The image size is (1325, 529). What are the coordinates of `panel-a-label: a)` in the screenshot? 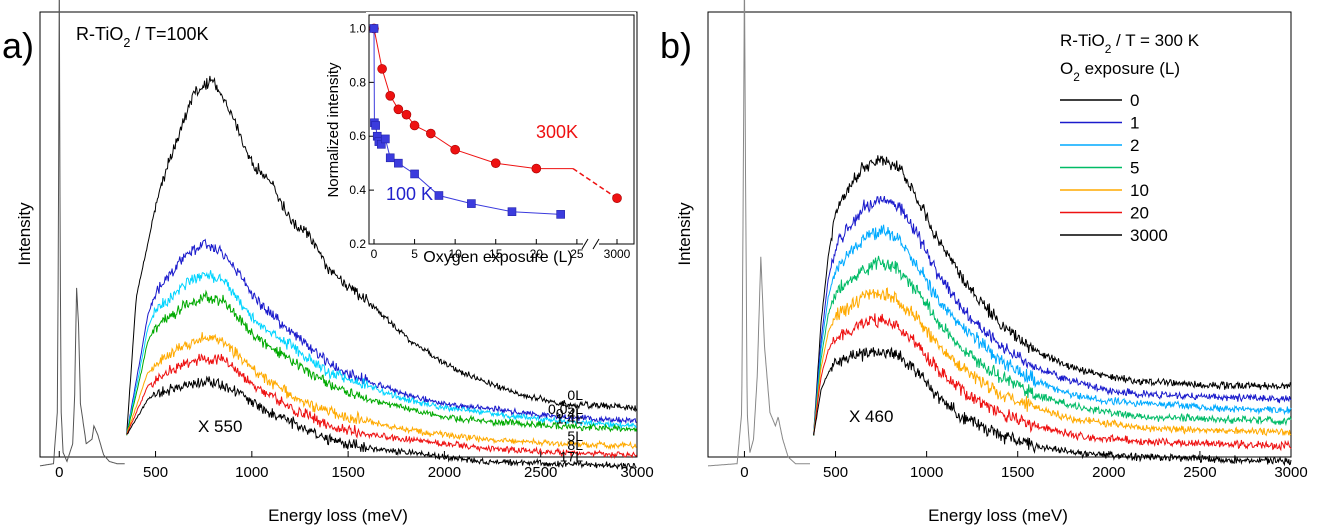 It's located at (18, 45).